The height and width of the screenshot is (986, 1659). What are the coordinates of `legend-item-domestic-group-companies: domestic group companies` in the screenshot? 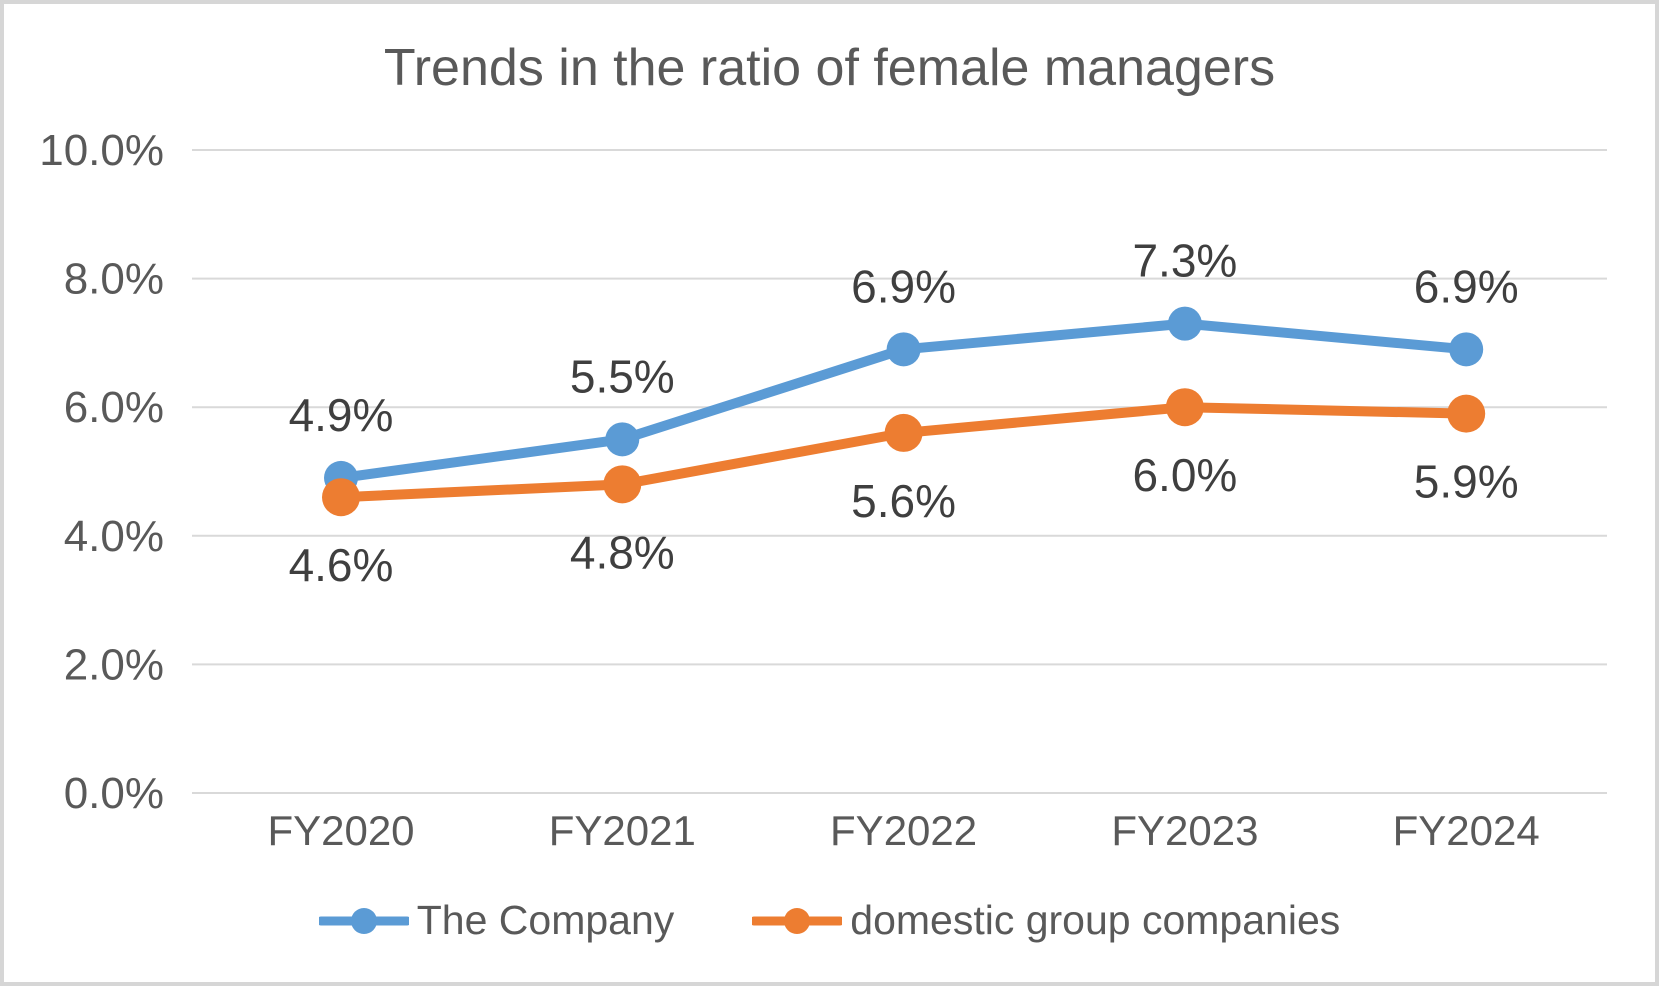 It's located at (1046, 920).